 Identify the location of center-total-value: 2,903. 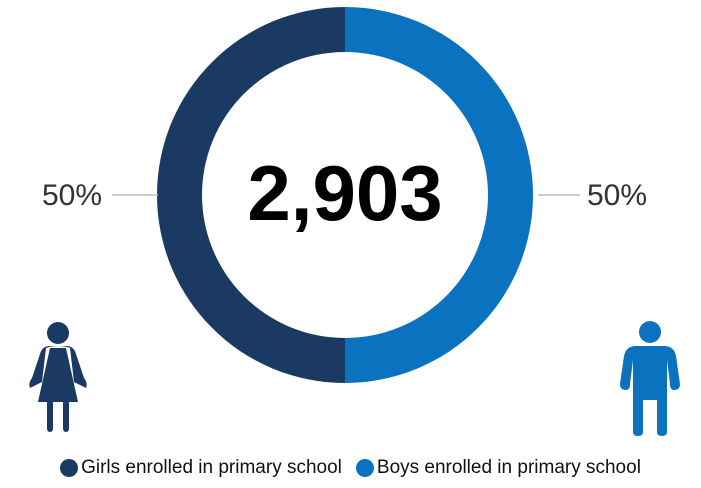
(344, 193).